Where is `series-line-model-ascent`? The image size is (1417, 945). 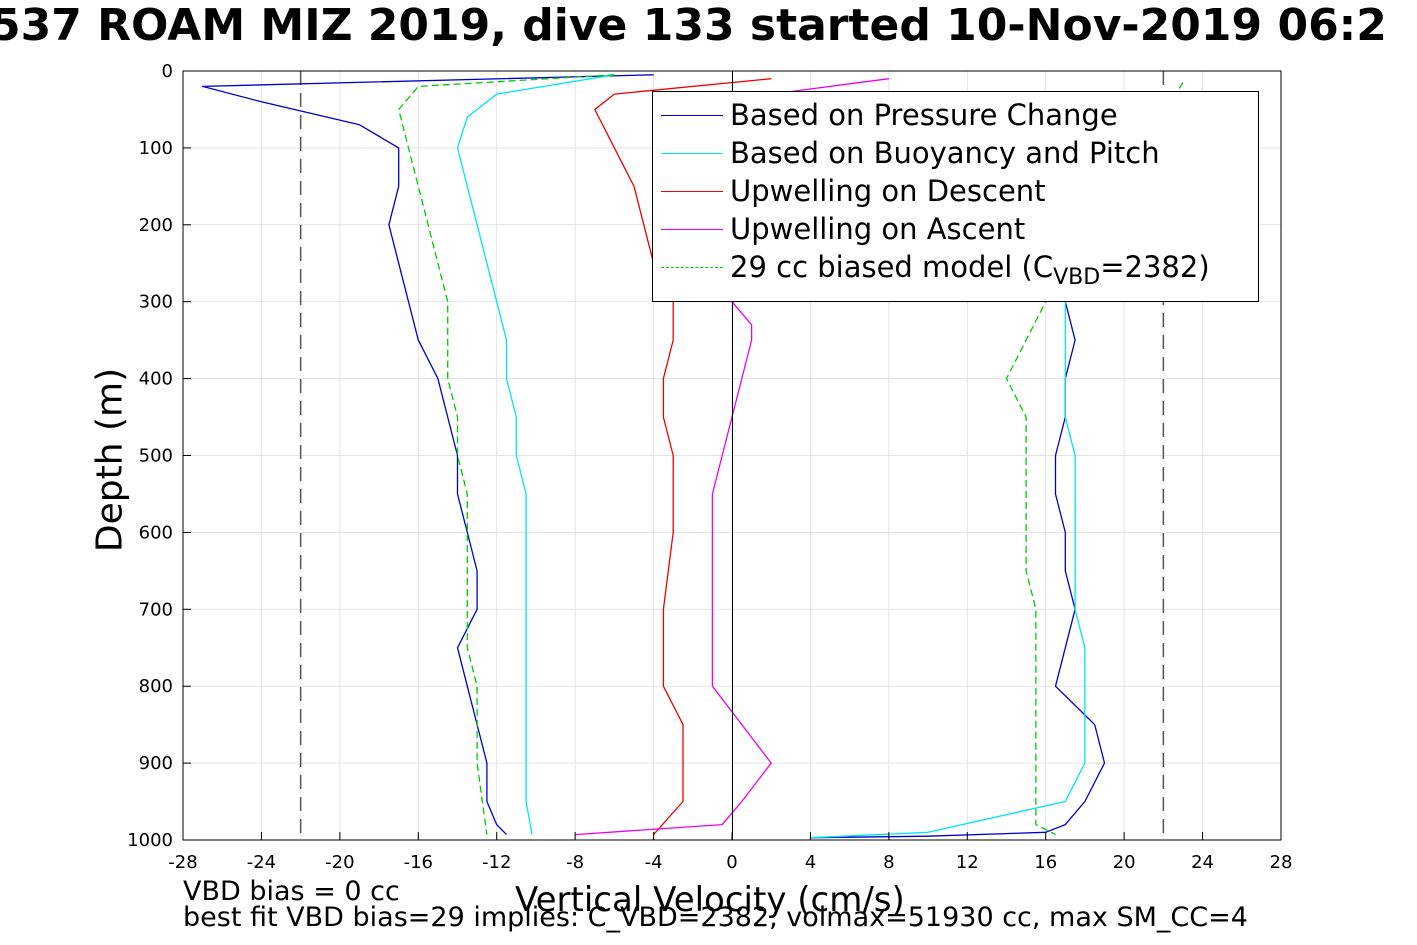
series-line-model-ascent is located at coordinates (1094, 459).